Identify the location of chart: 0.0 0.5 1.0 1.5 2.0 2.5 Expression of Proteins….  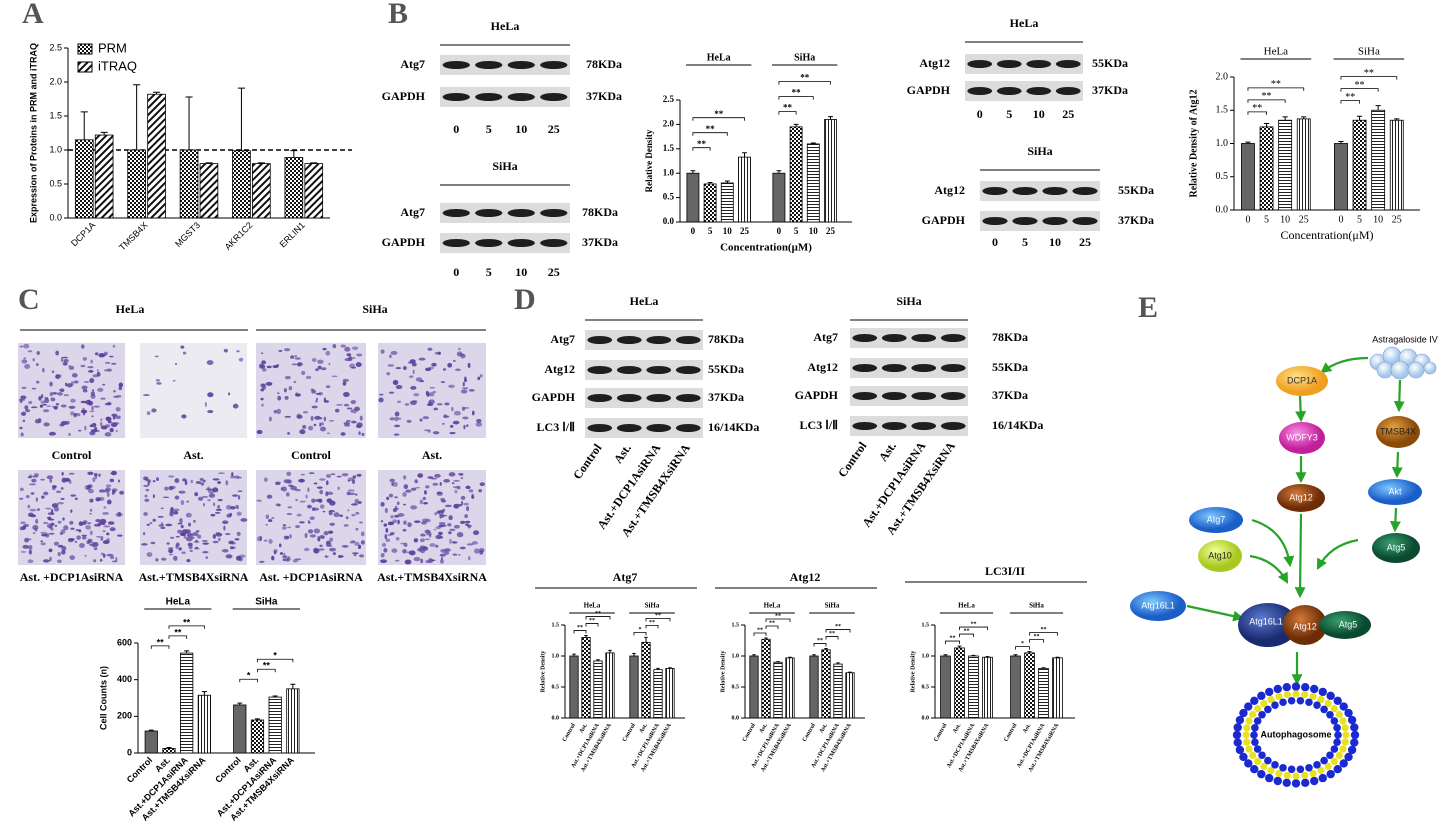
(190, 146).